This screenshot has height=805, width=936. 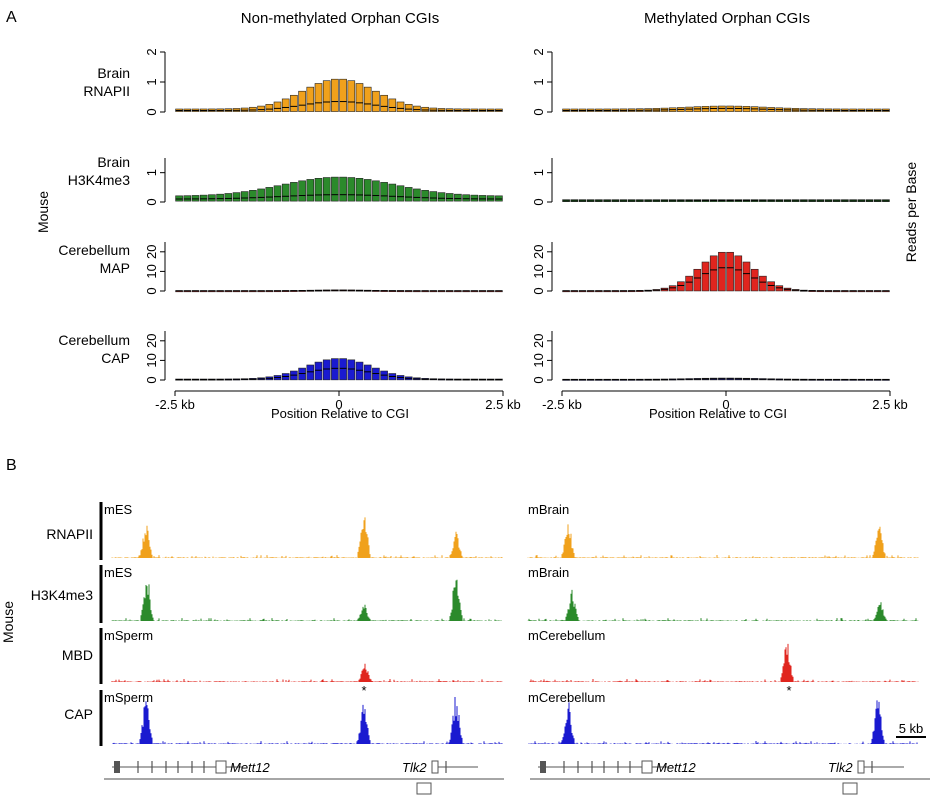 What do you see at coordinates (151, 360) in the screenshot?
I see `y-tick-label: 10` at bounding box center [151, 360].